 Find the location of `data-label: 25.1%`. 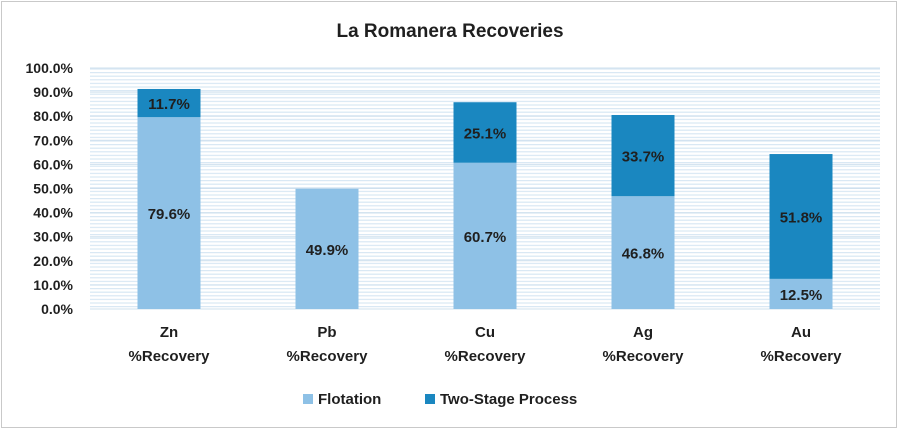

data-label: 25.1% is located at coordinates (485, 133).